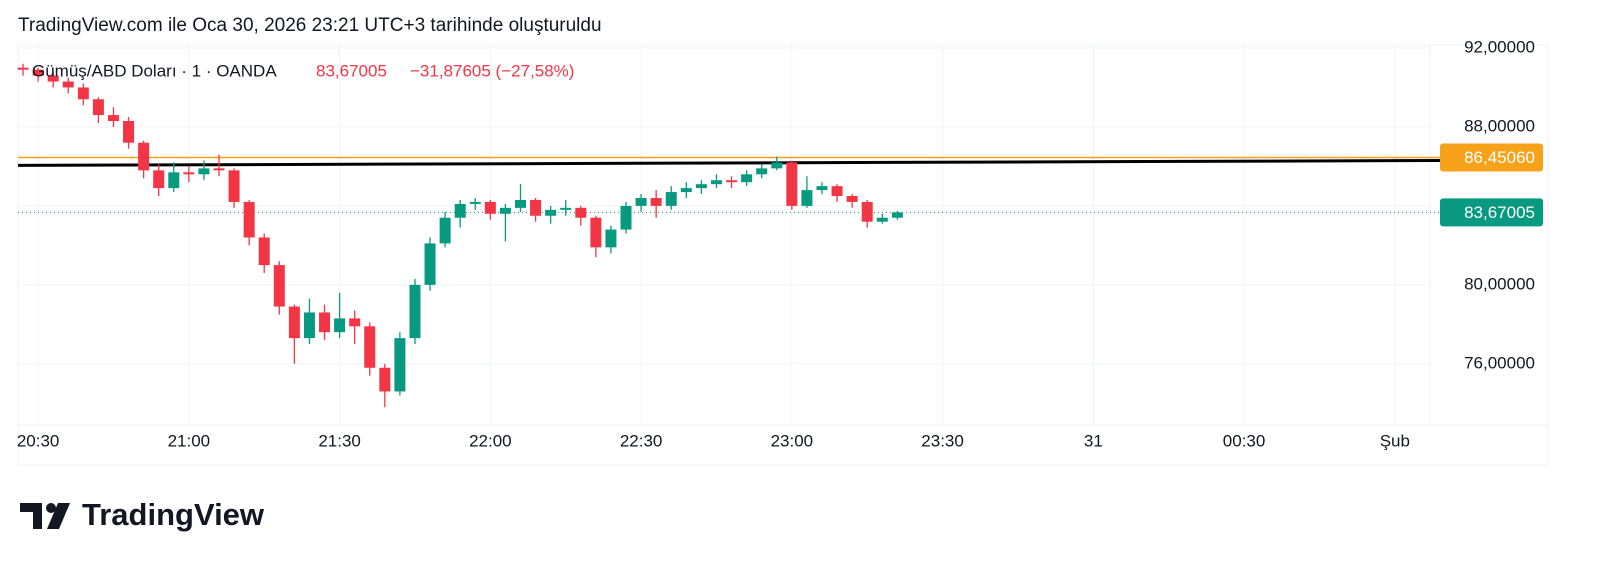 Image resolution: width=1600 pixels, height=575 pixels. I want to click on x-tick-label: 21:30, so click(339, 440).